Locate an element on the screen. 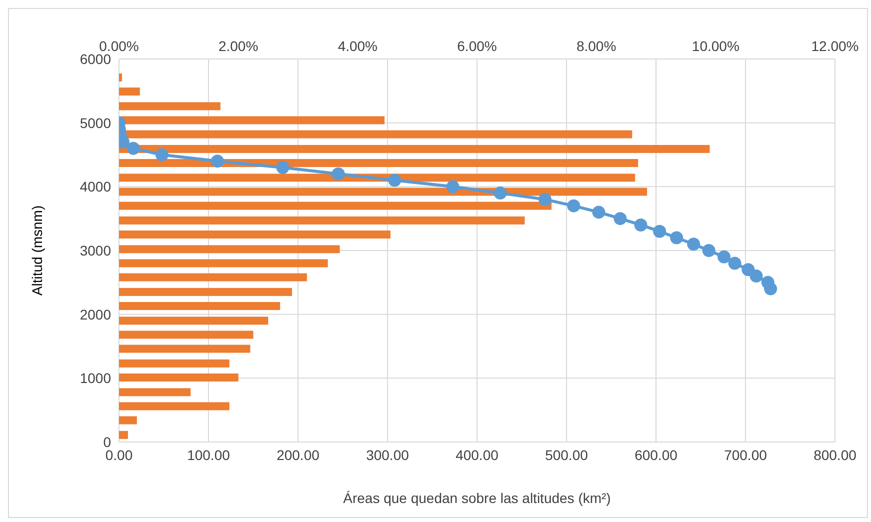 This screenshot has height=522, width=871. x-tick-label: 400.00 is located at coordinates (477, 454).